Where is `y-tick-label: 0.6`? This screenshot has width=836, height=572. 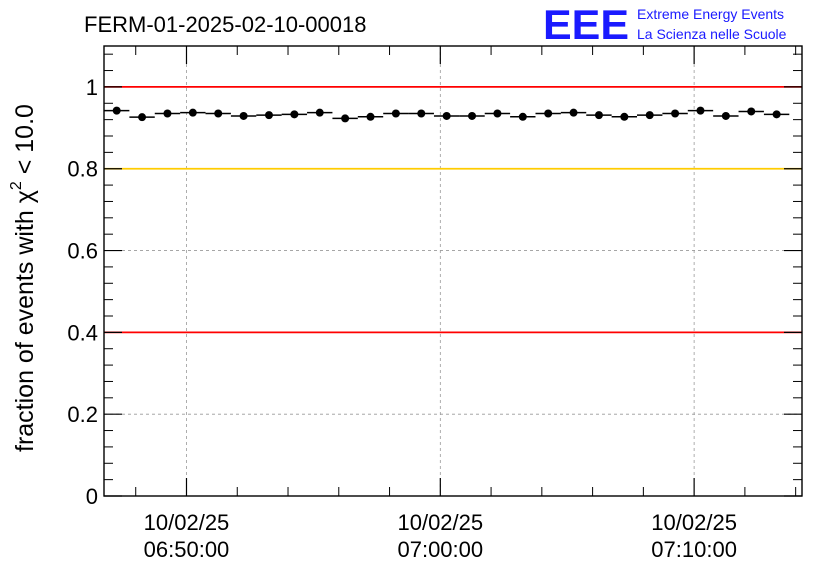 y-tick-label: 0.6 is located at coordinates (82, 251).